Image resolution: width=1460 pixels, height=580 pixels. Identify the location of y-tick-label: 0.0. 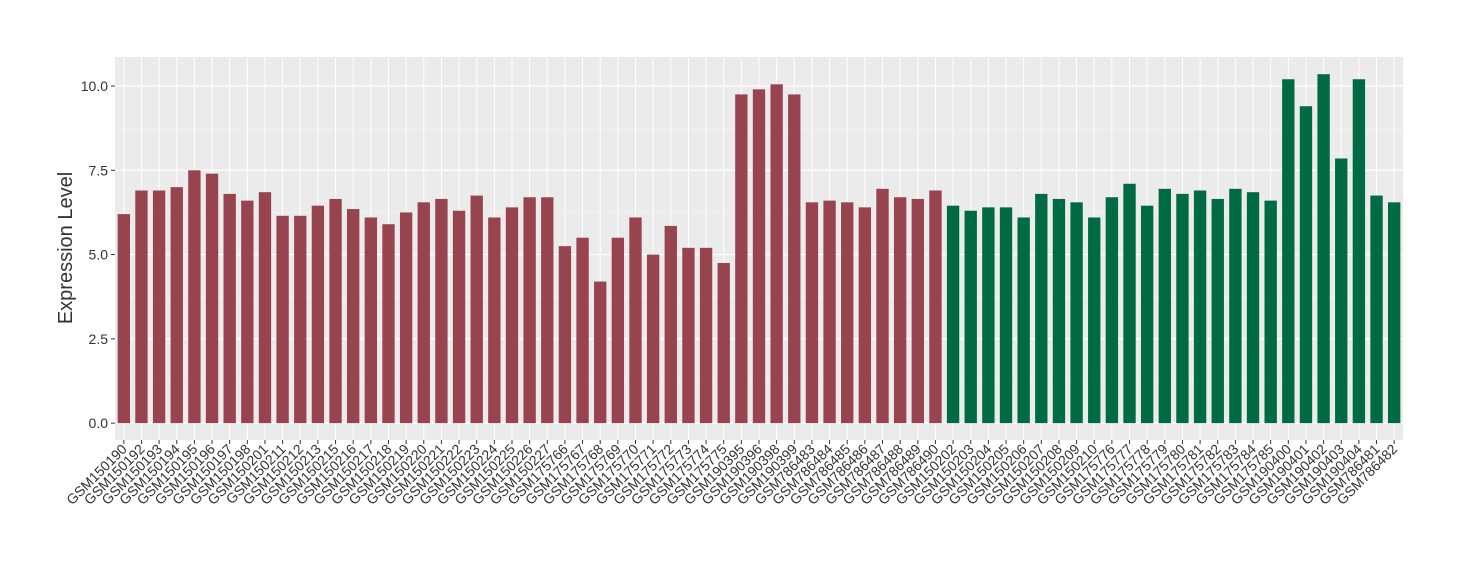
(99, 423).